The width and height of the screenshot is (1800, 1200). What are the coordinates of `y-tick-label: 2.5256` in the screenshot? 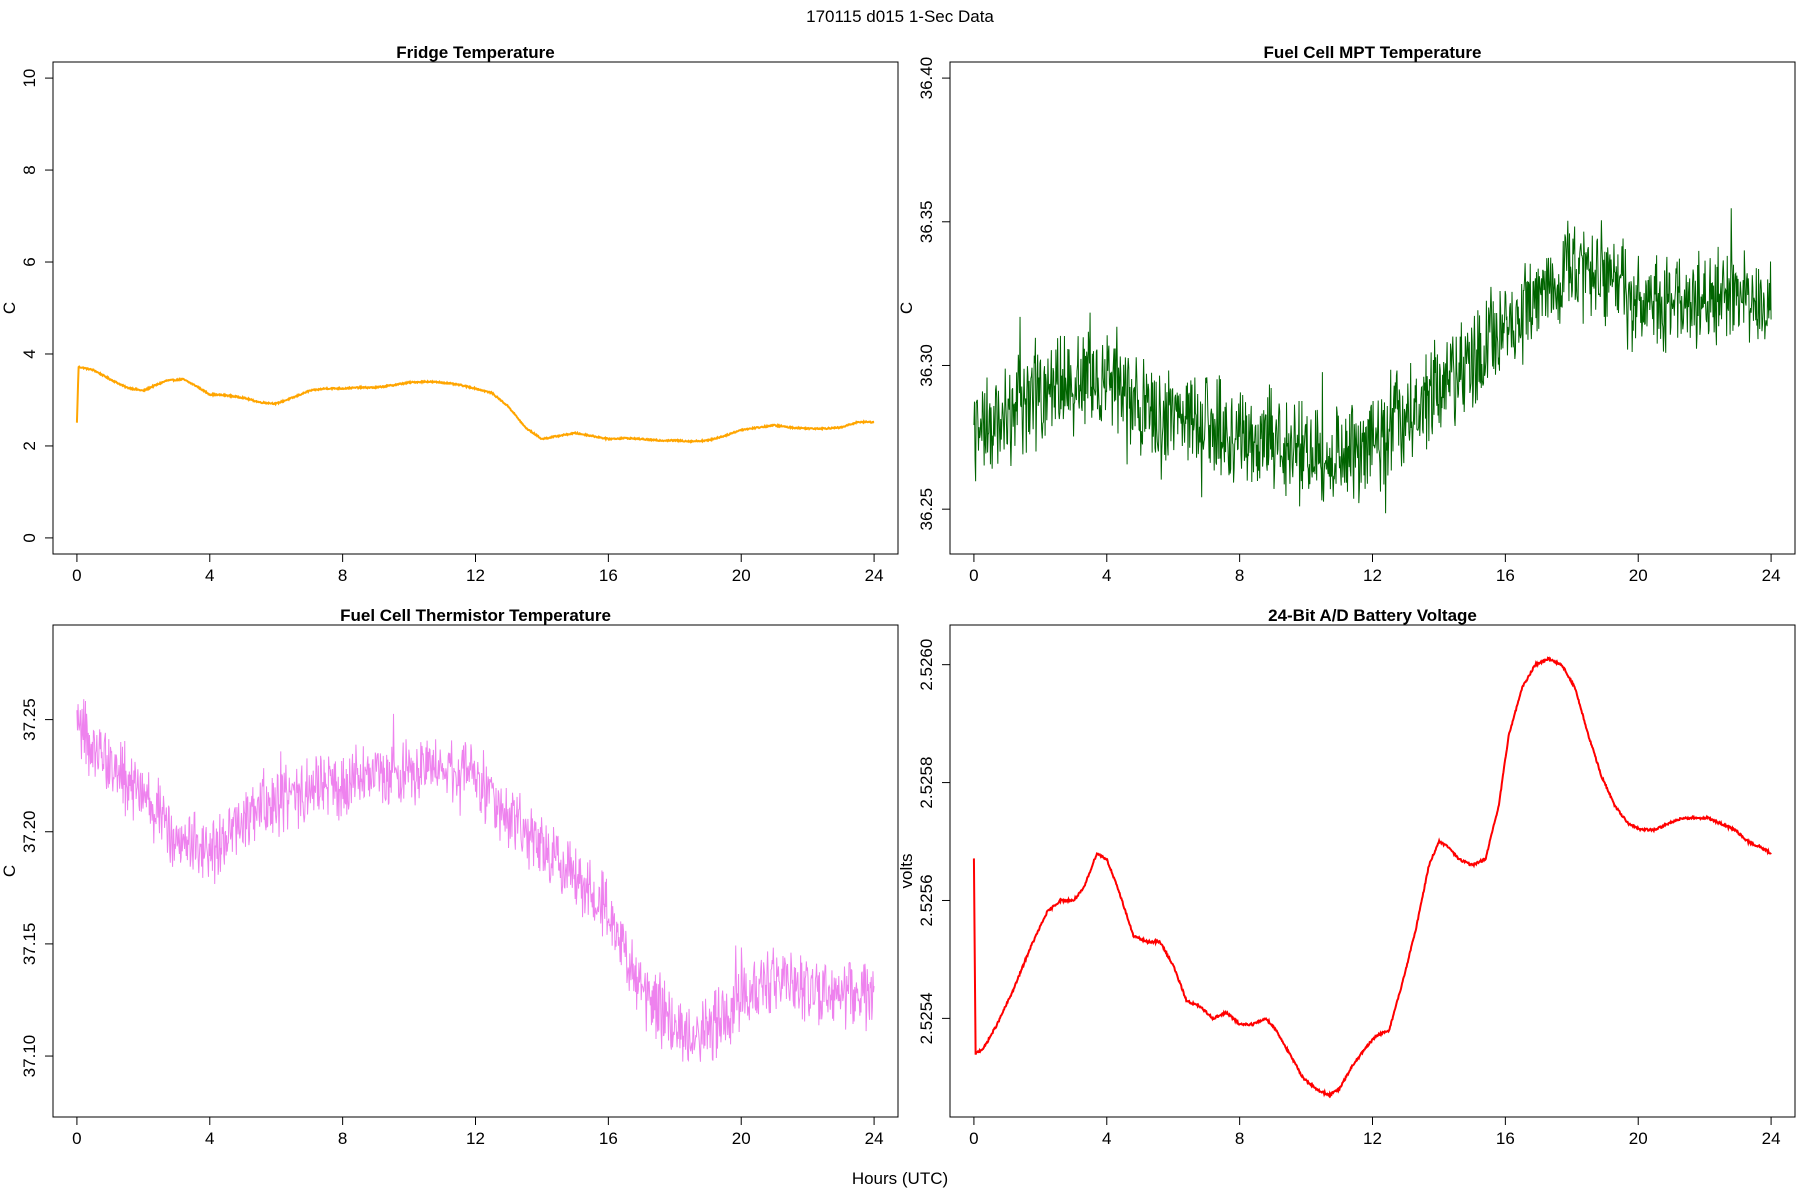 It's located at (926, 900).